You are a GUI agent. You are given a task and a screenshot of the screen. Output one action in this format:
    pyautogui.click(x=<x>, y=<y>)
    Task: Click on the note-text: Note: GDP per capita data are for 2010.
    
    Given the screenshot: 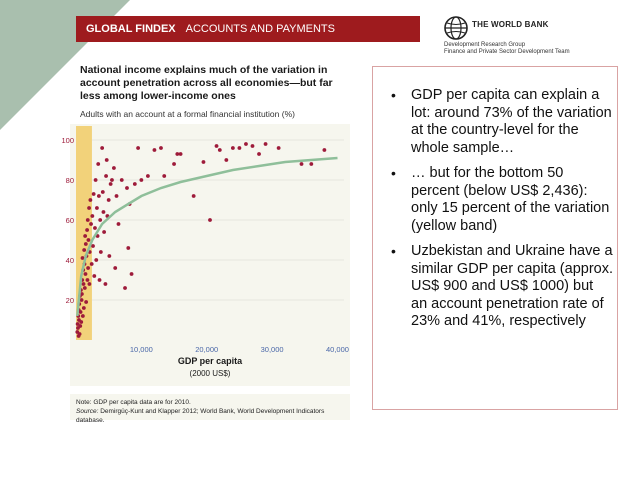 What is the action you would take?
    pyautogui.click(x=133, y=402)
    